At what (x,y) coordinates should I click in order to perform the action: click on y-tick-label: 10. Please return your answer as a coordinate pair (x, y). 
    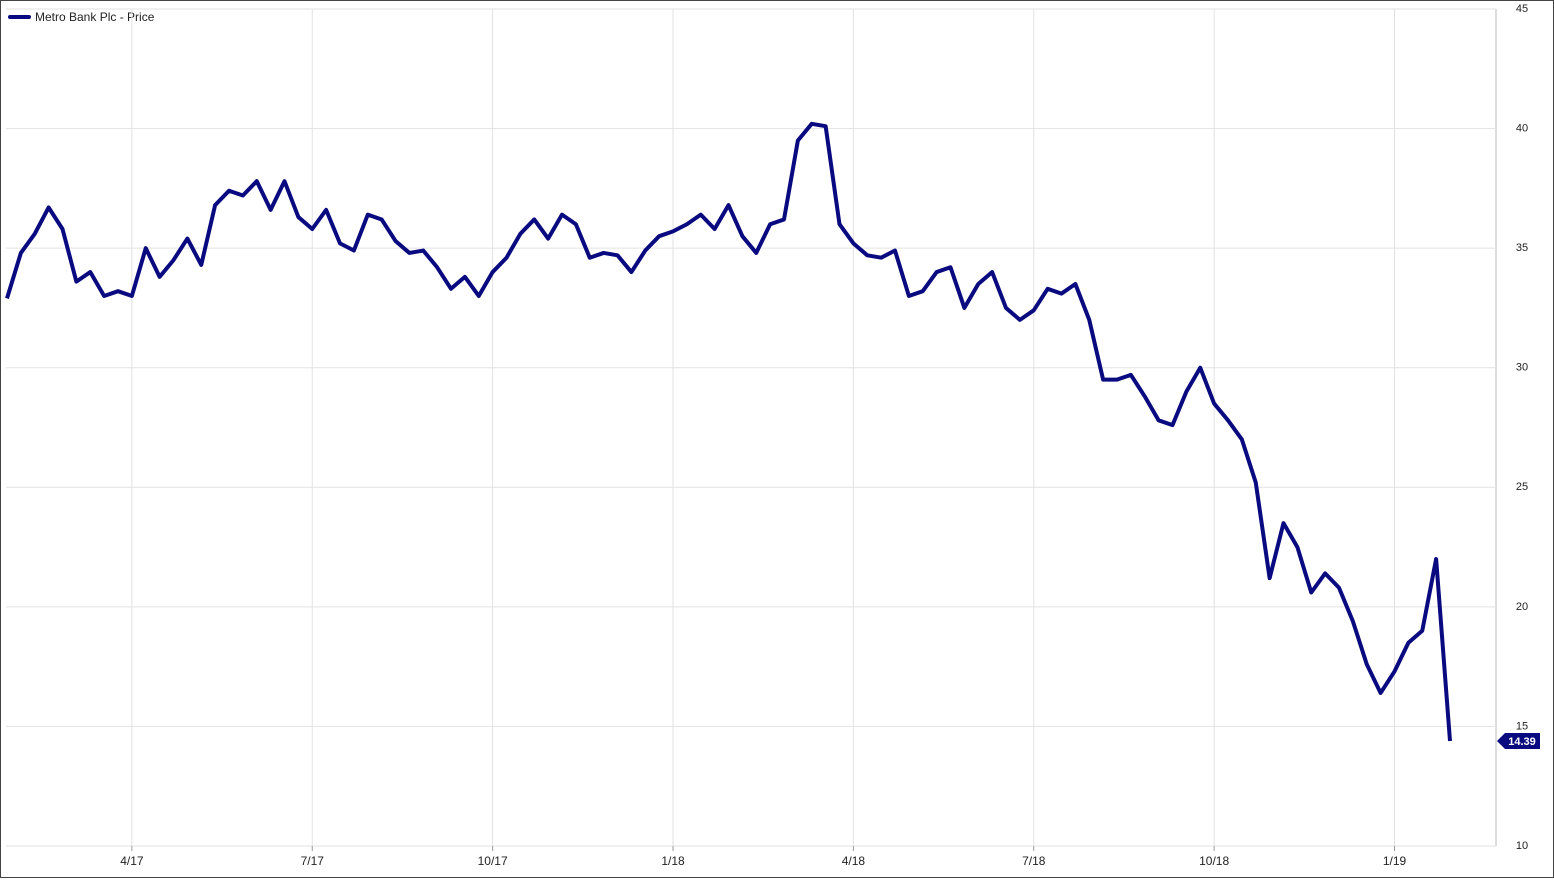
    Looking at the image, I should click on (1522, 846).